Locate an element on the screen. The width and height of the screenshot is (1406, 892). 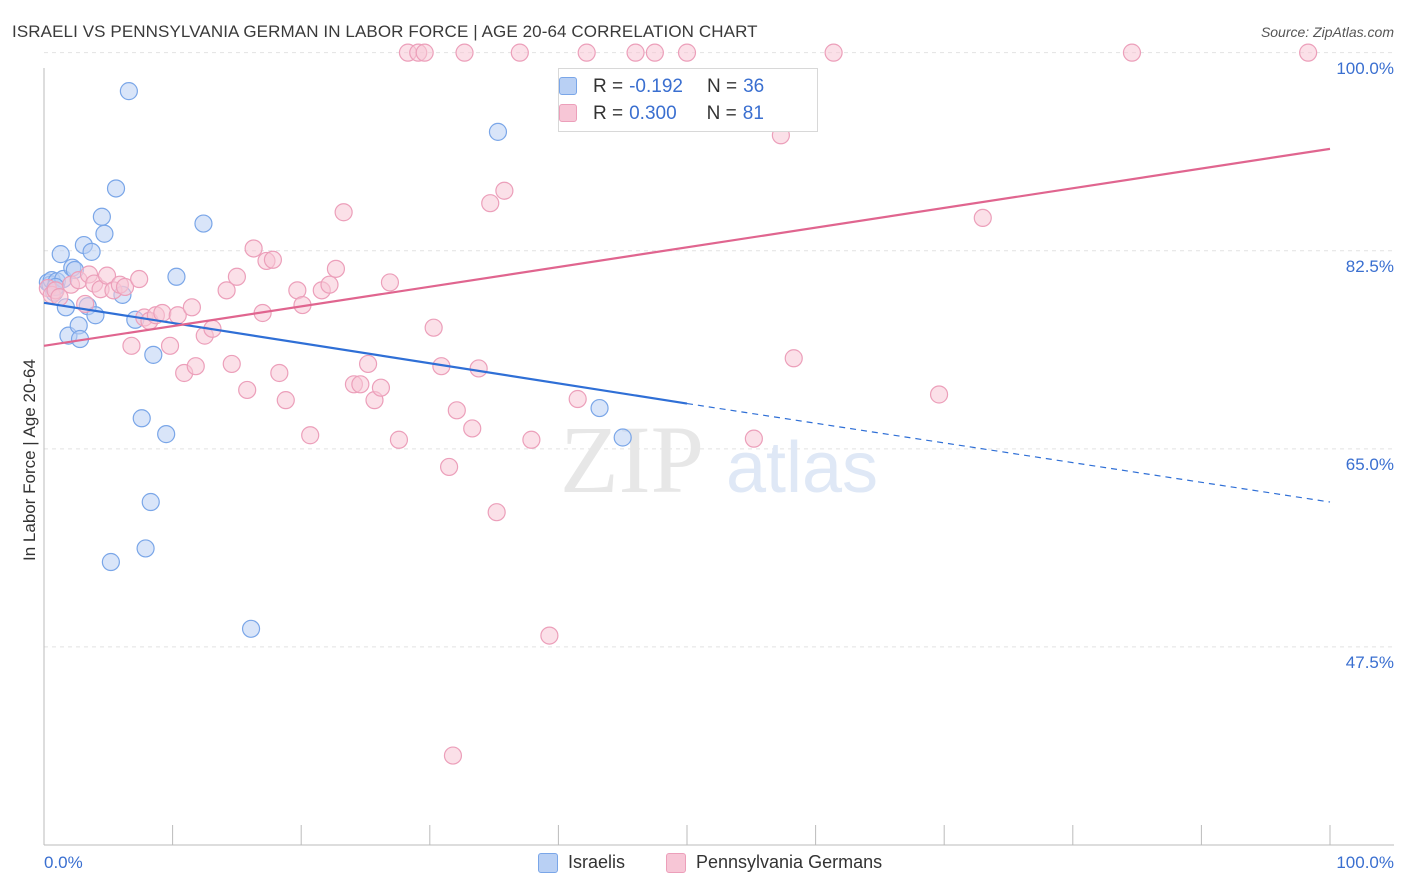
y-tick-label-0: 47.5% is located at coordinates (1369, 662).